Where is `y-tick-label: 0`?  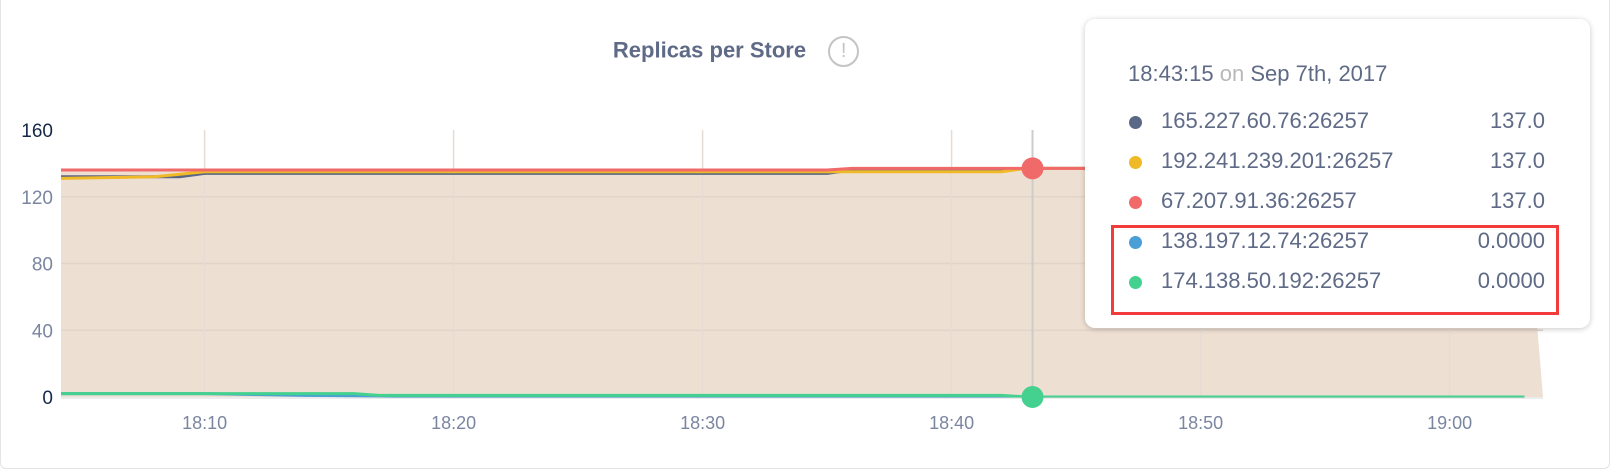 y-tick-label: 0 is located at coordinates (47, 398).